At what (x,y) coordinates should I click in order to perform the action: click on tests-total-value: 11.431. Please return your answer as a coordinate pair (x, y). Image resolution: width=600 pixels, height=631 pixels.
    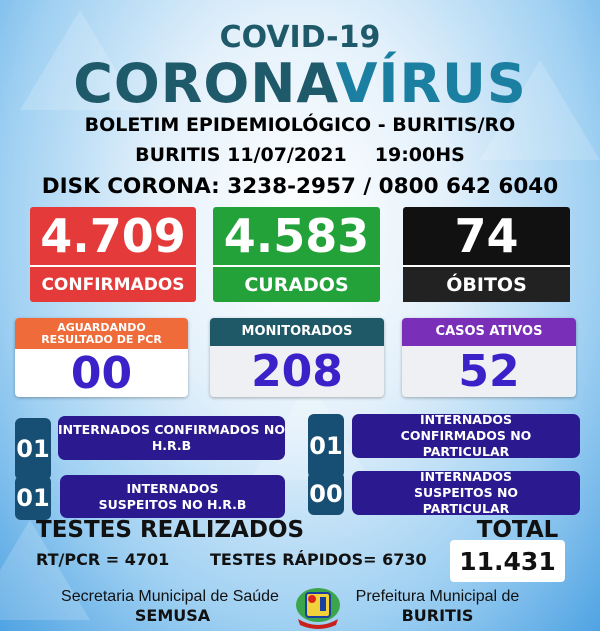
    Looking at the image, I should click on (507, 561).